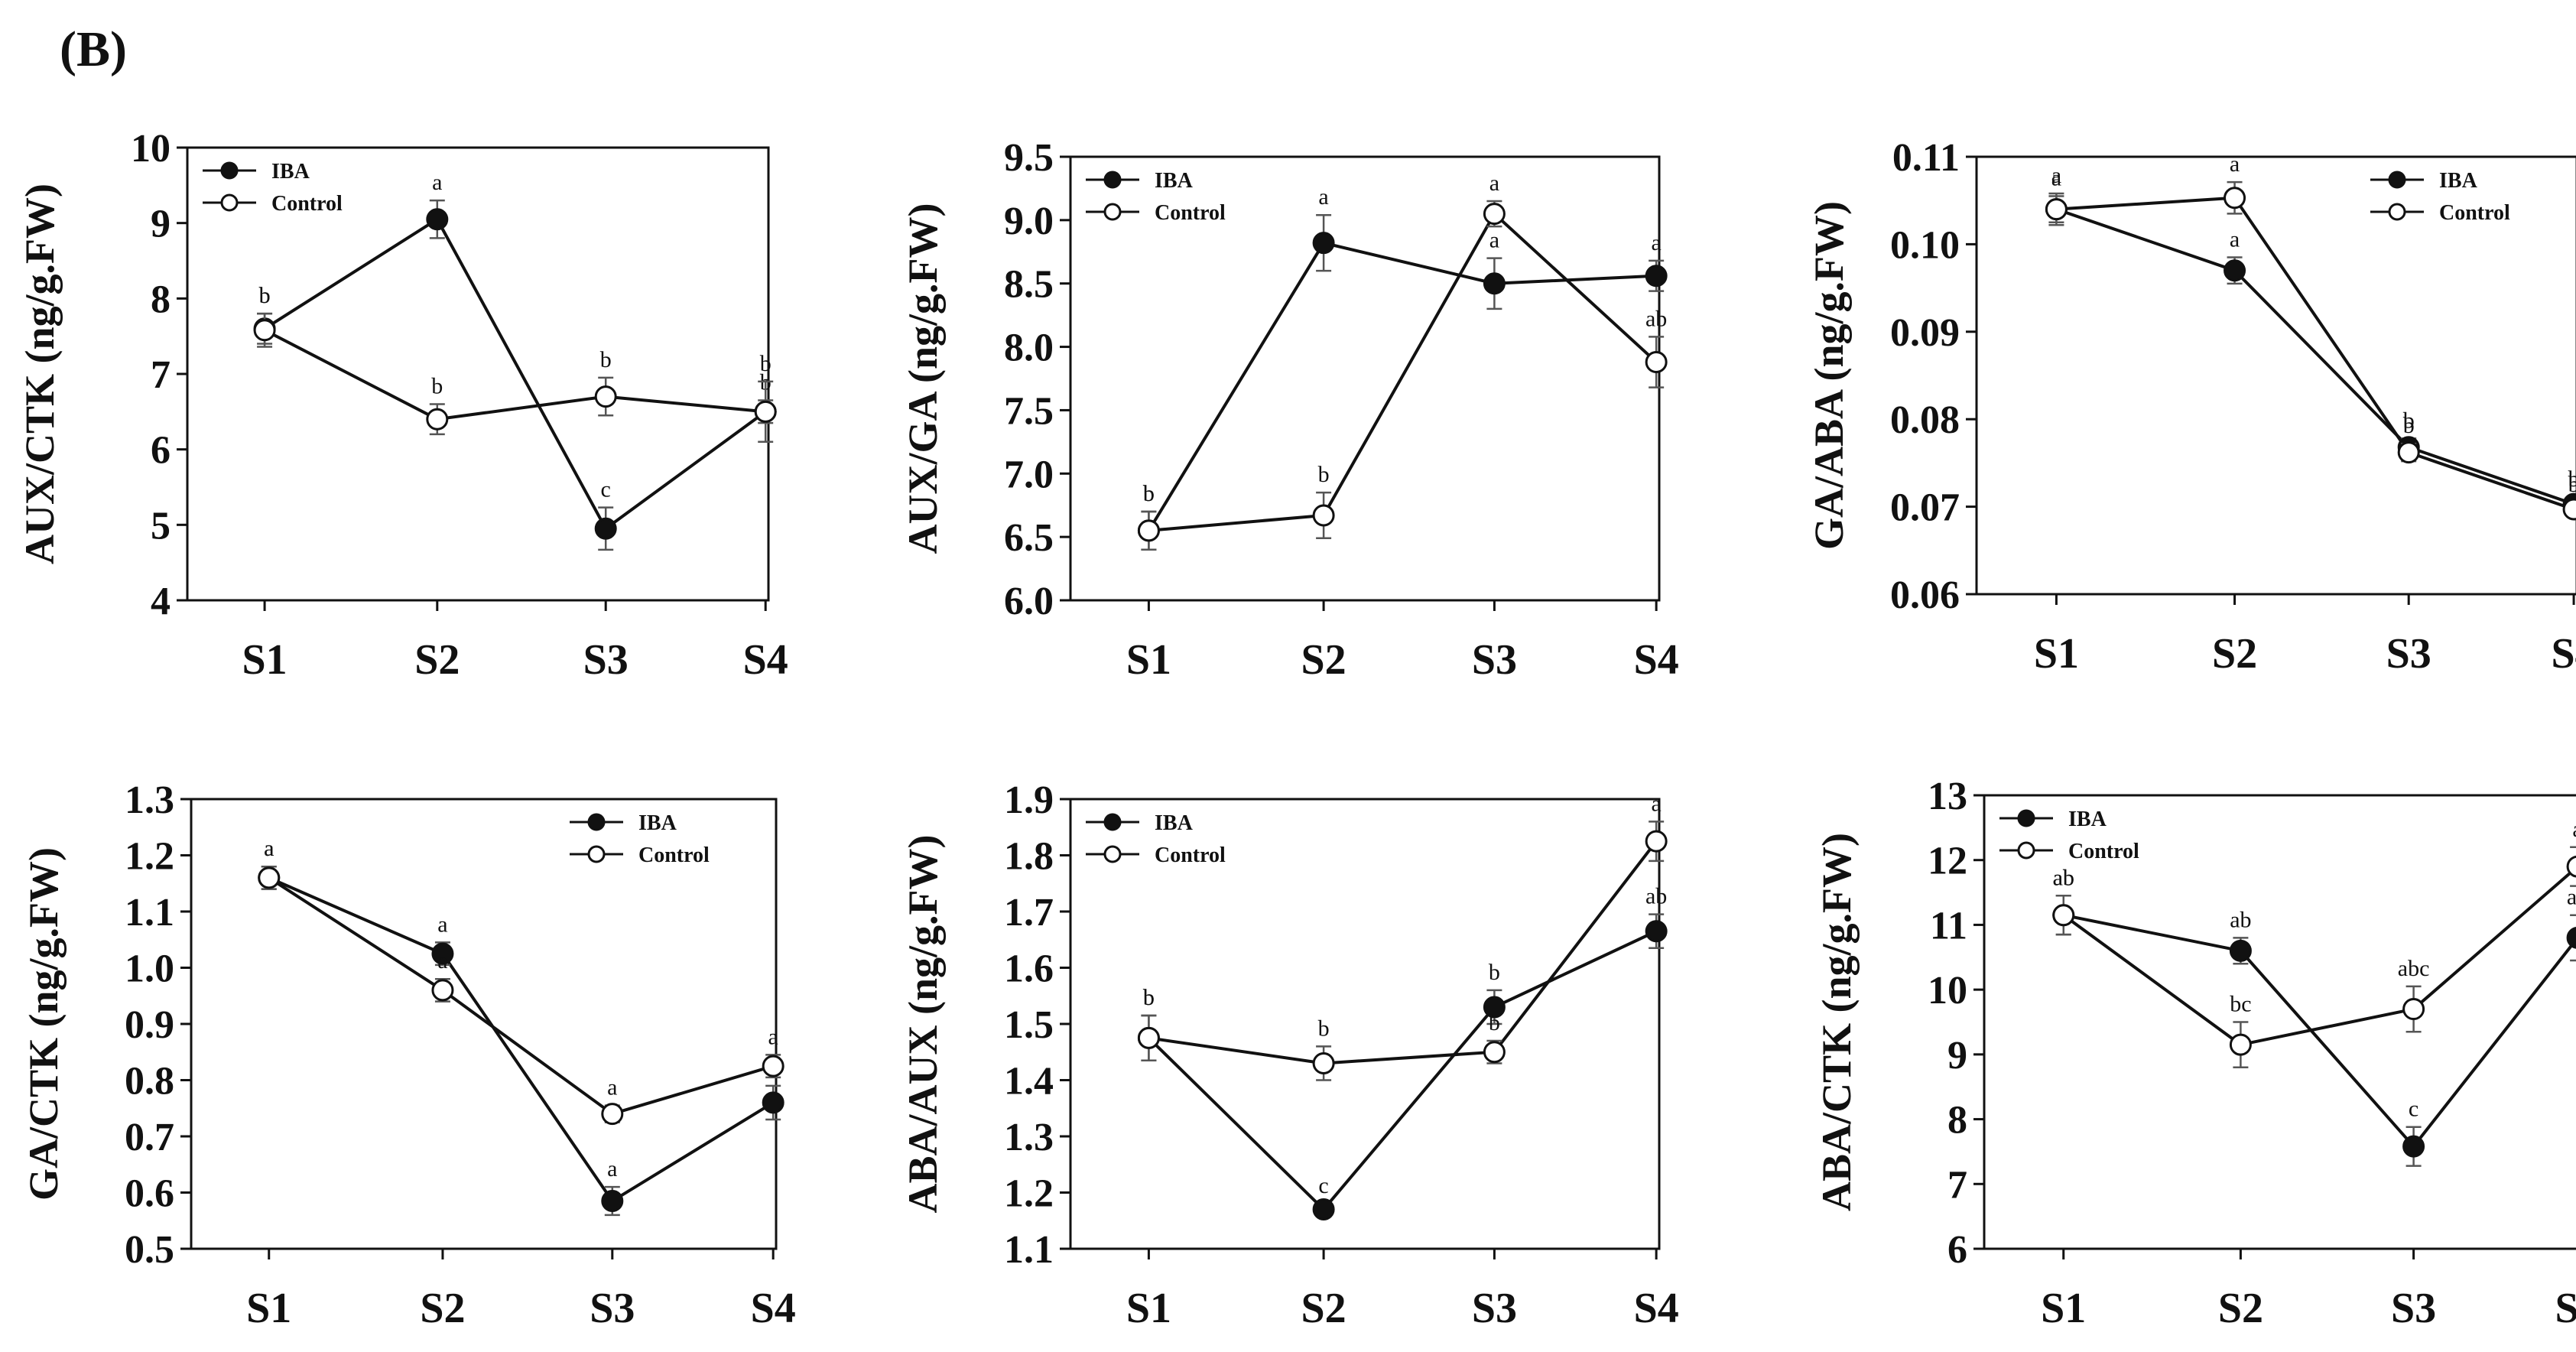 This screenshot has width=2576, height=1352. I want to click on y-tick-label: 8, so click(1957, 1120).